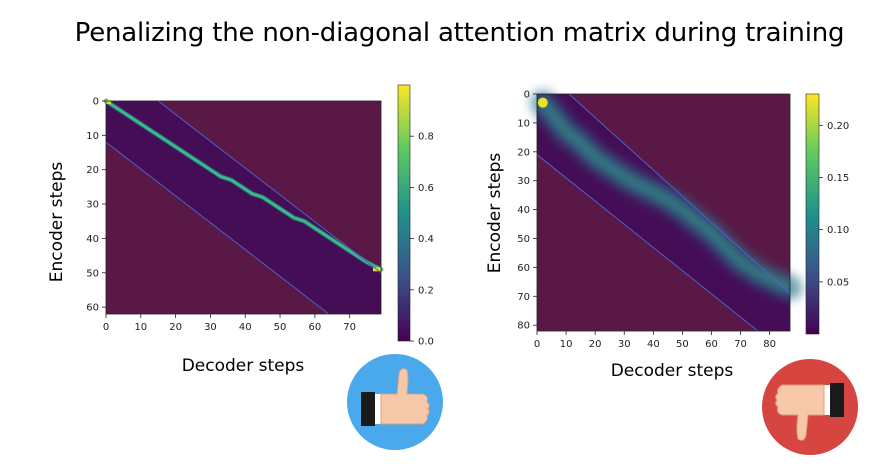  Describe the element at coordinates (827, 214) in the screenshot. I see `colorbar: 0.05 0.10 0.15 0.20` at that location.